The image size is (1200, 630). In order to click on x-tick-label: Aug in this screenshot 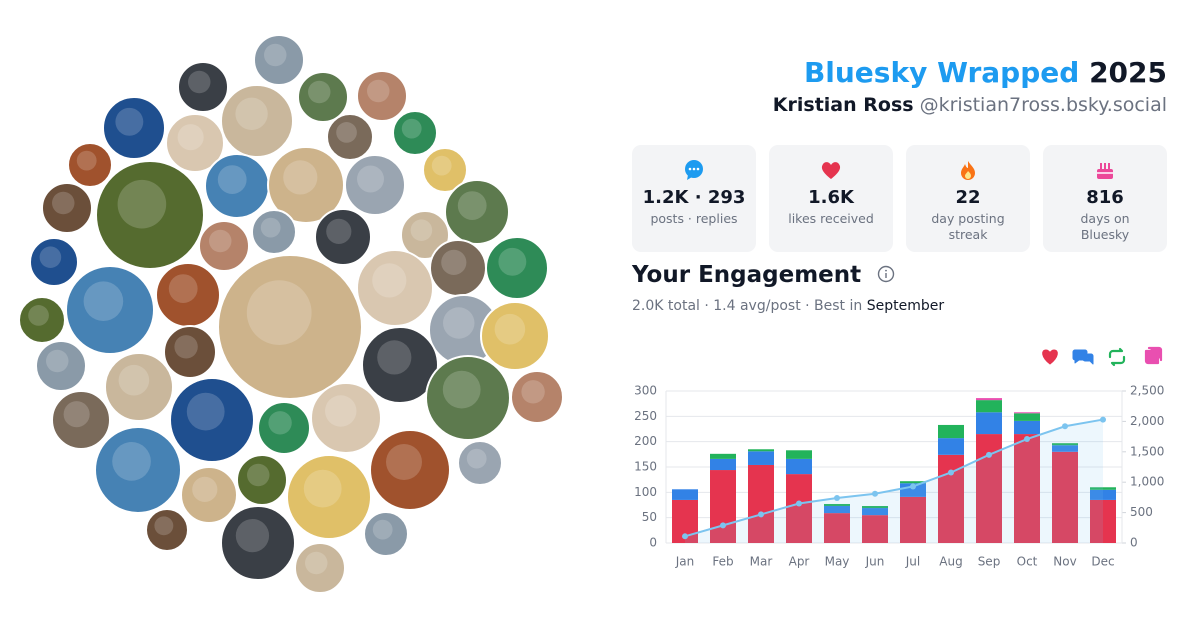, I will do `click(950, 562)`.